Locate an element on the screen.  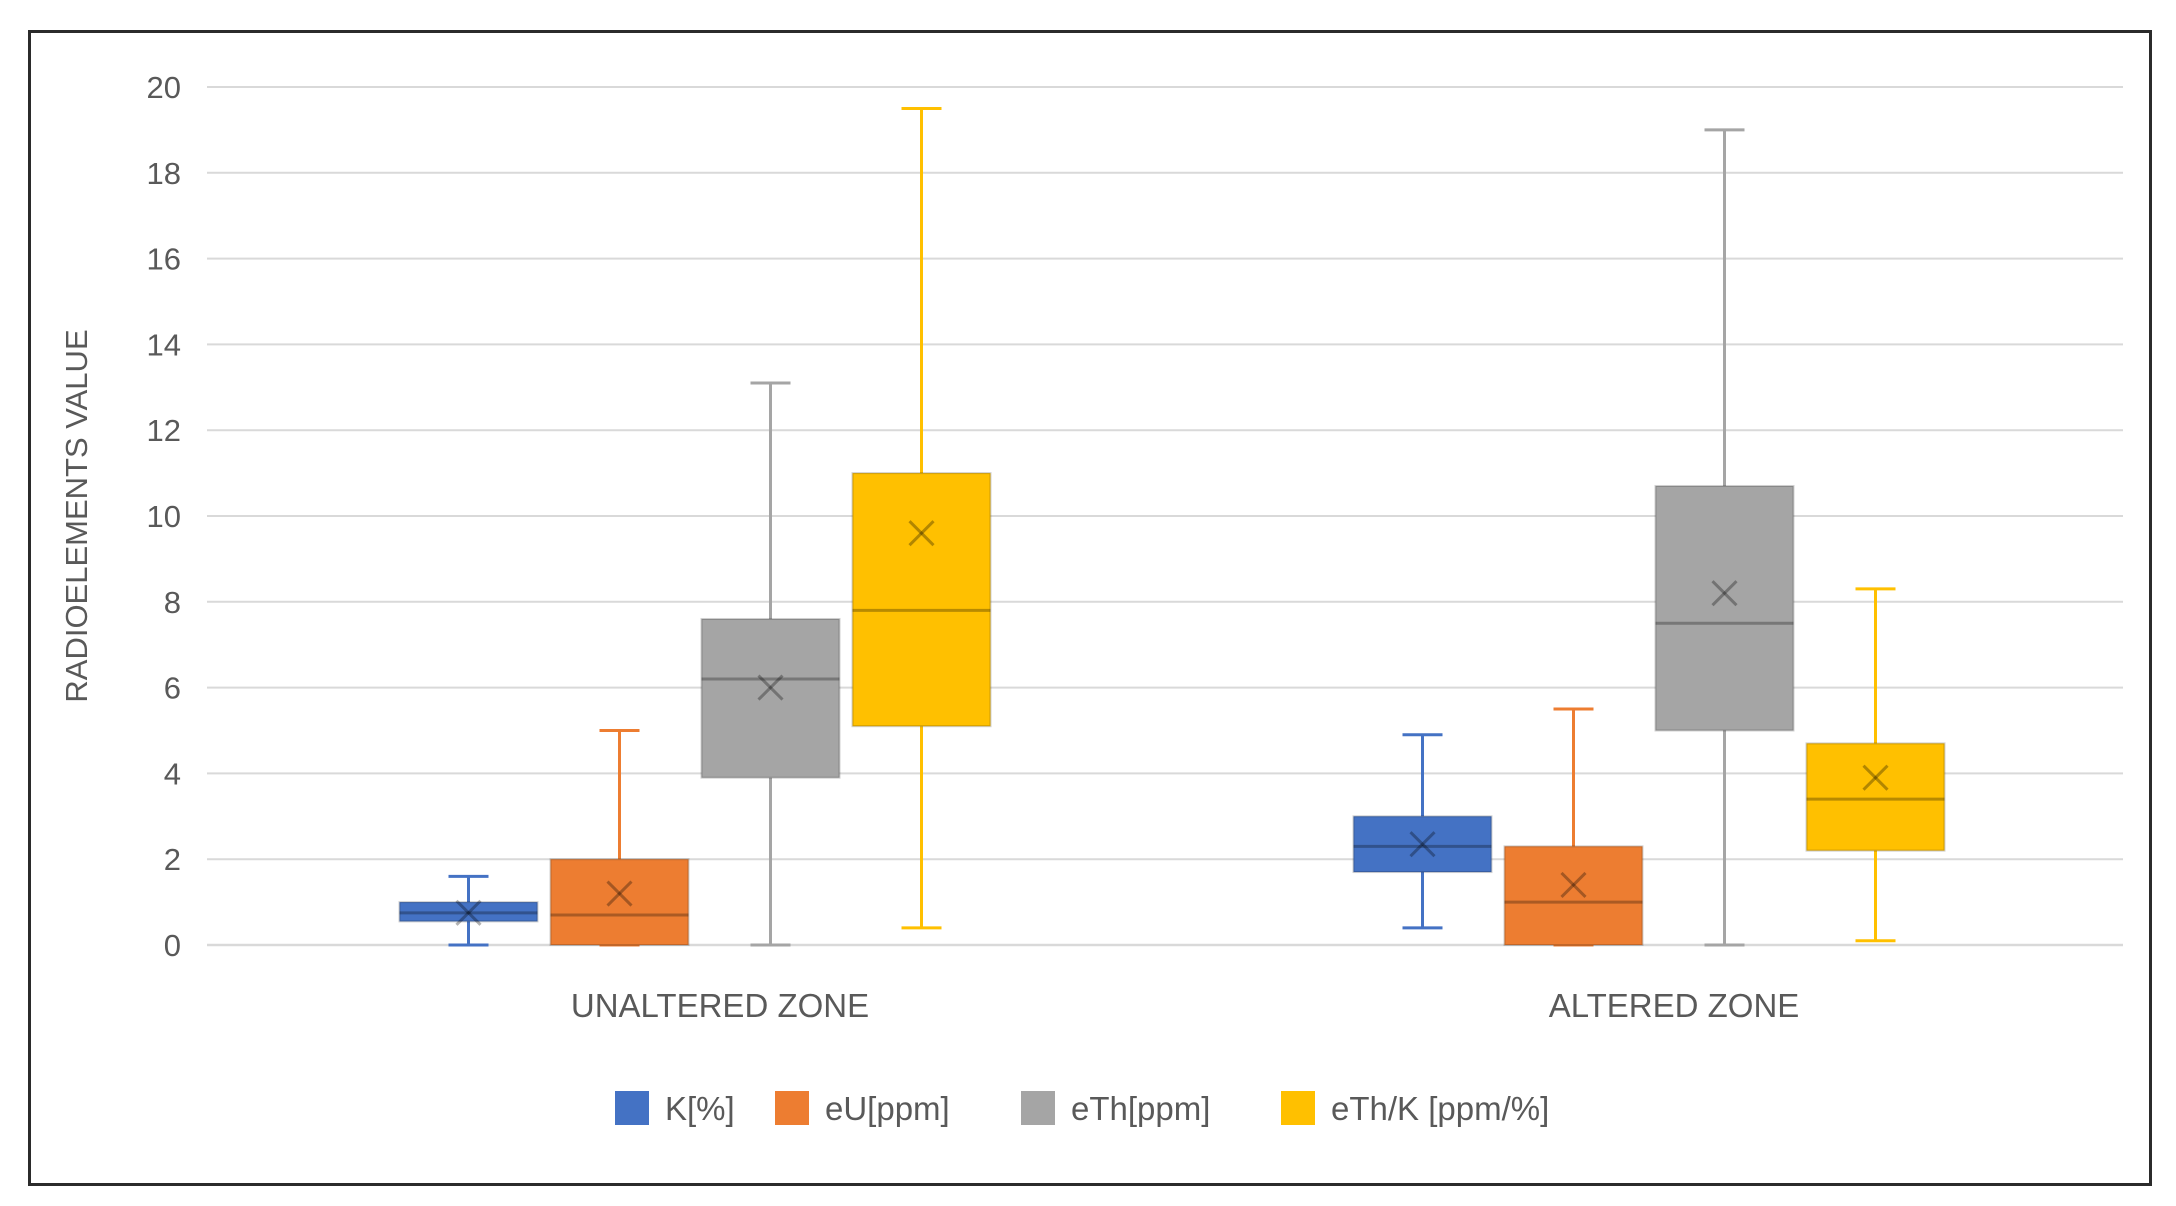
y-tick-label: 10 is located at coordinates (164, 516).